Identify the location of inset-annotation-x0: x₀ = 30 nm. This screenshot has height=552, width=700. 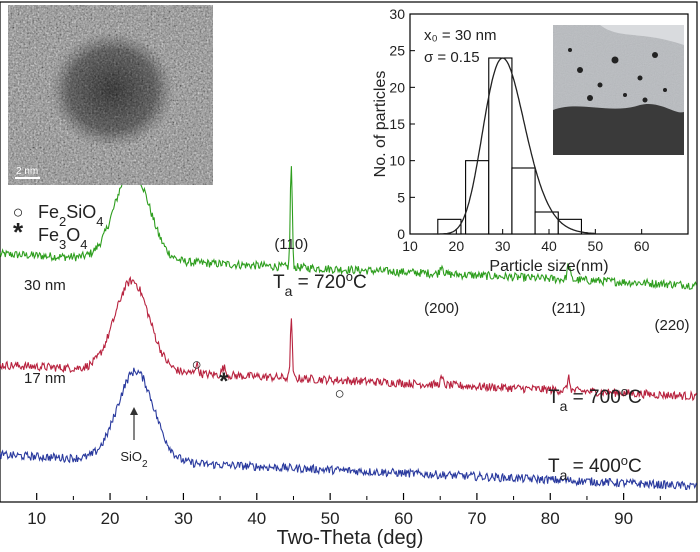
(460, 35).